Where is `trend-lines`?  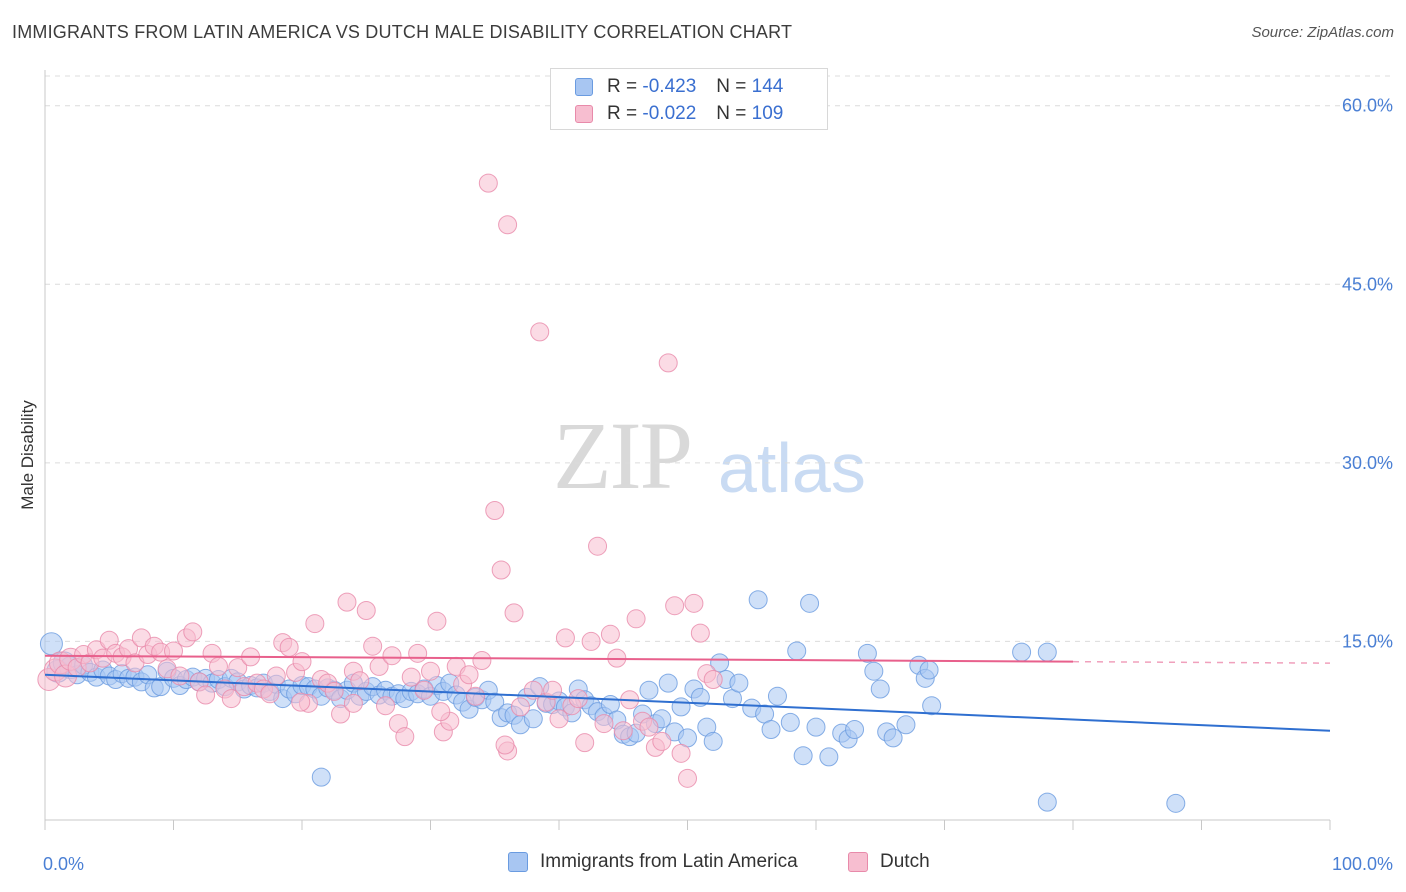 trend-lines is located at coordinates (687, 693).